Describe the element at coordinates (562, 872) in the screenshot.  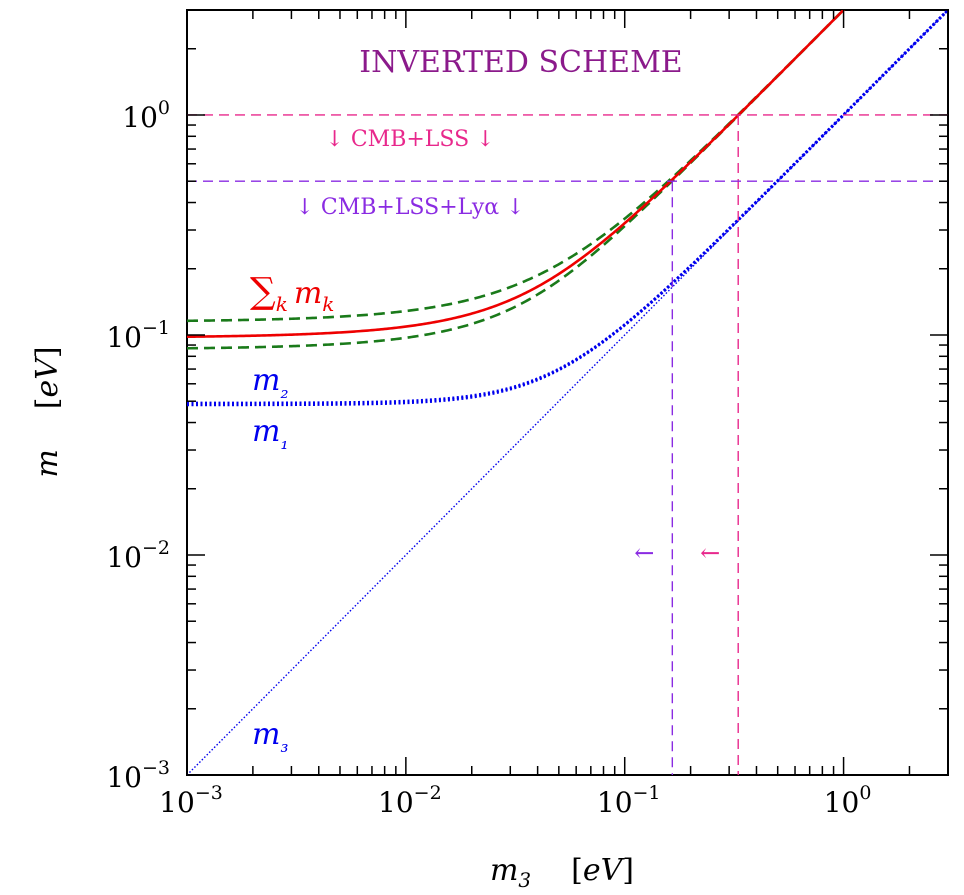
I see `x-axis-title: m3 [eV]` at that location.